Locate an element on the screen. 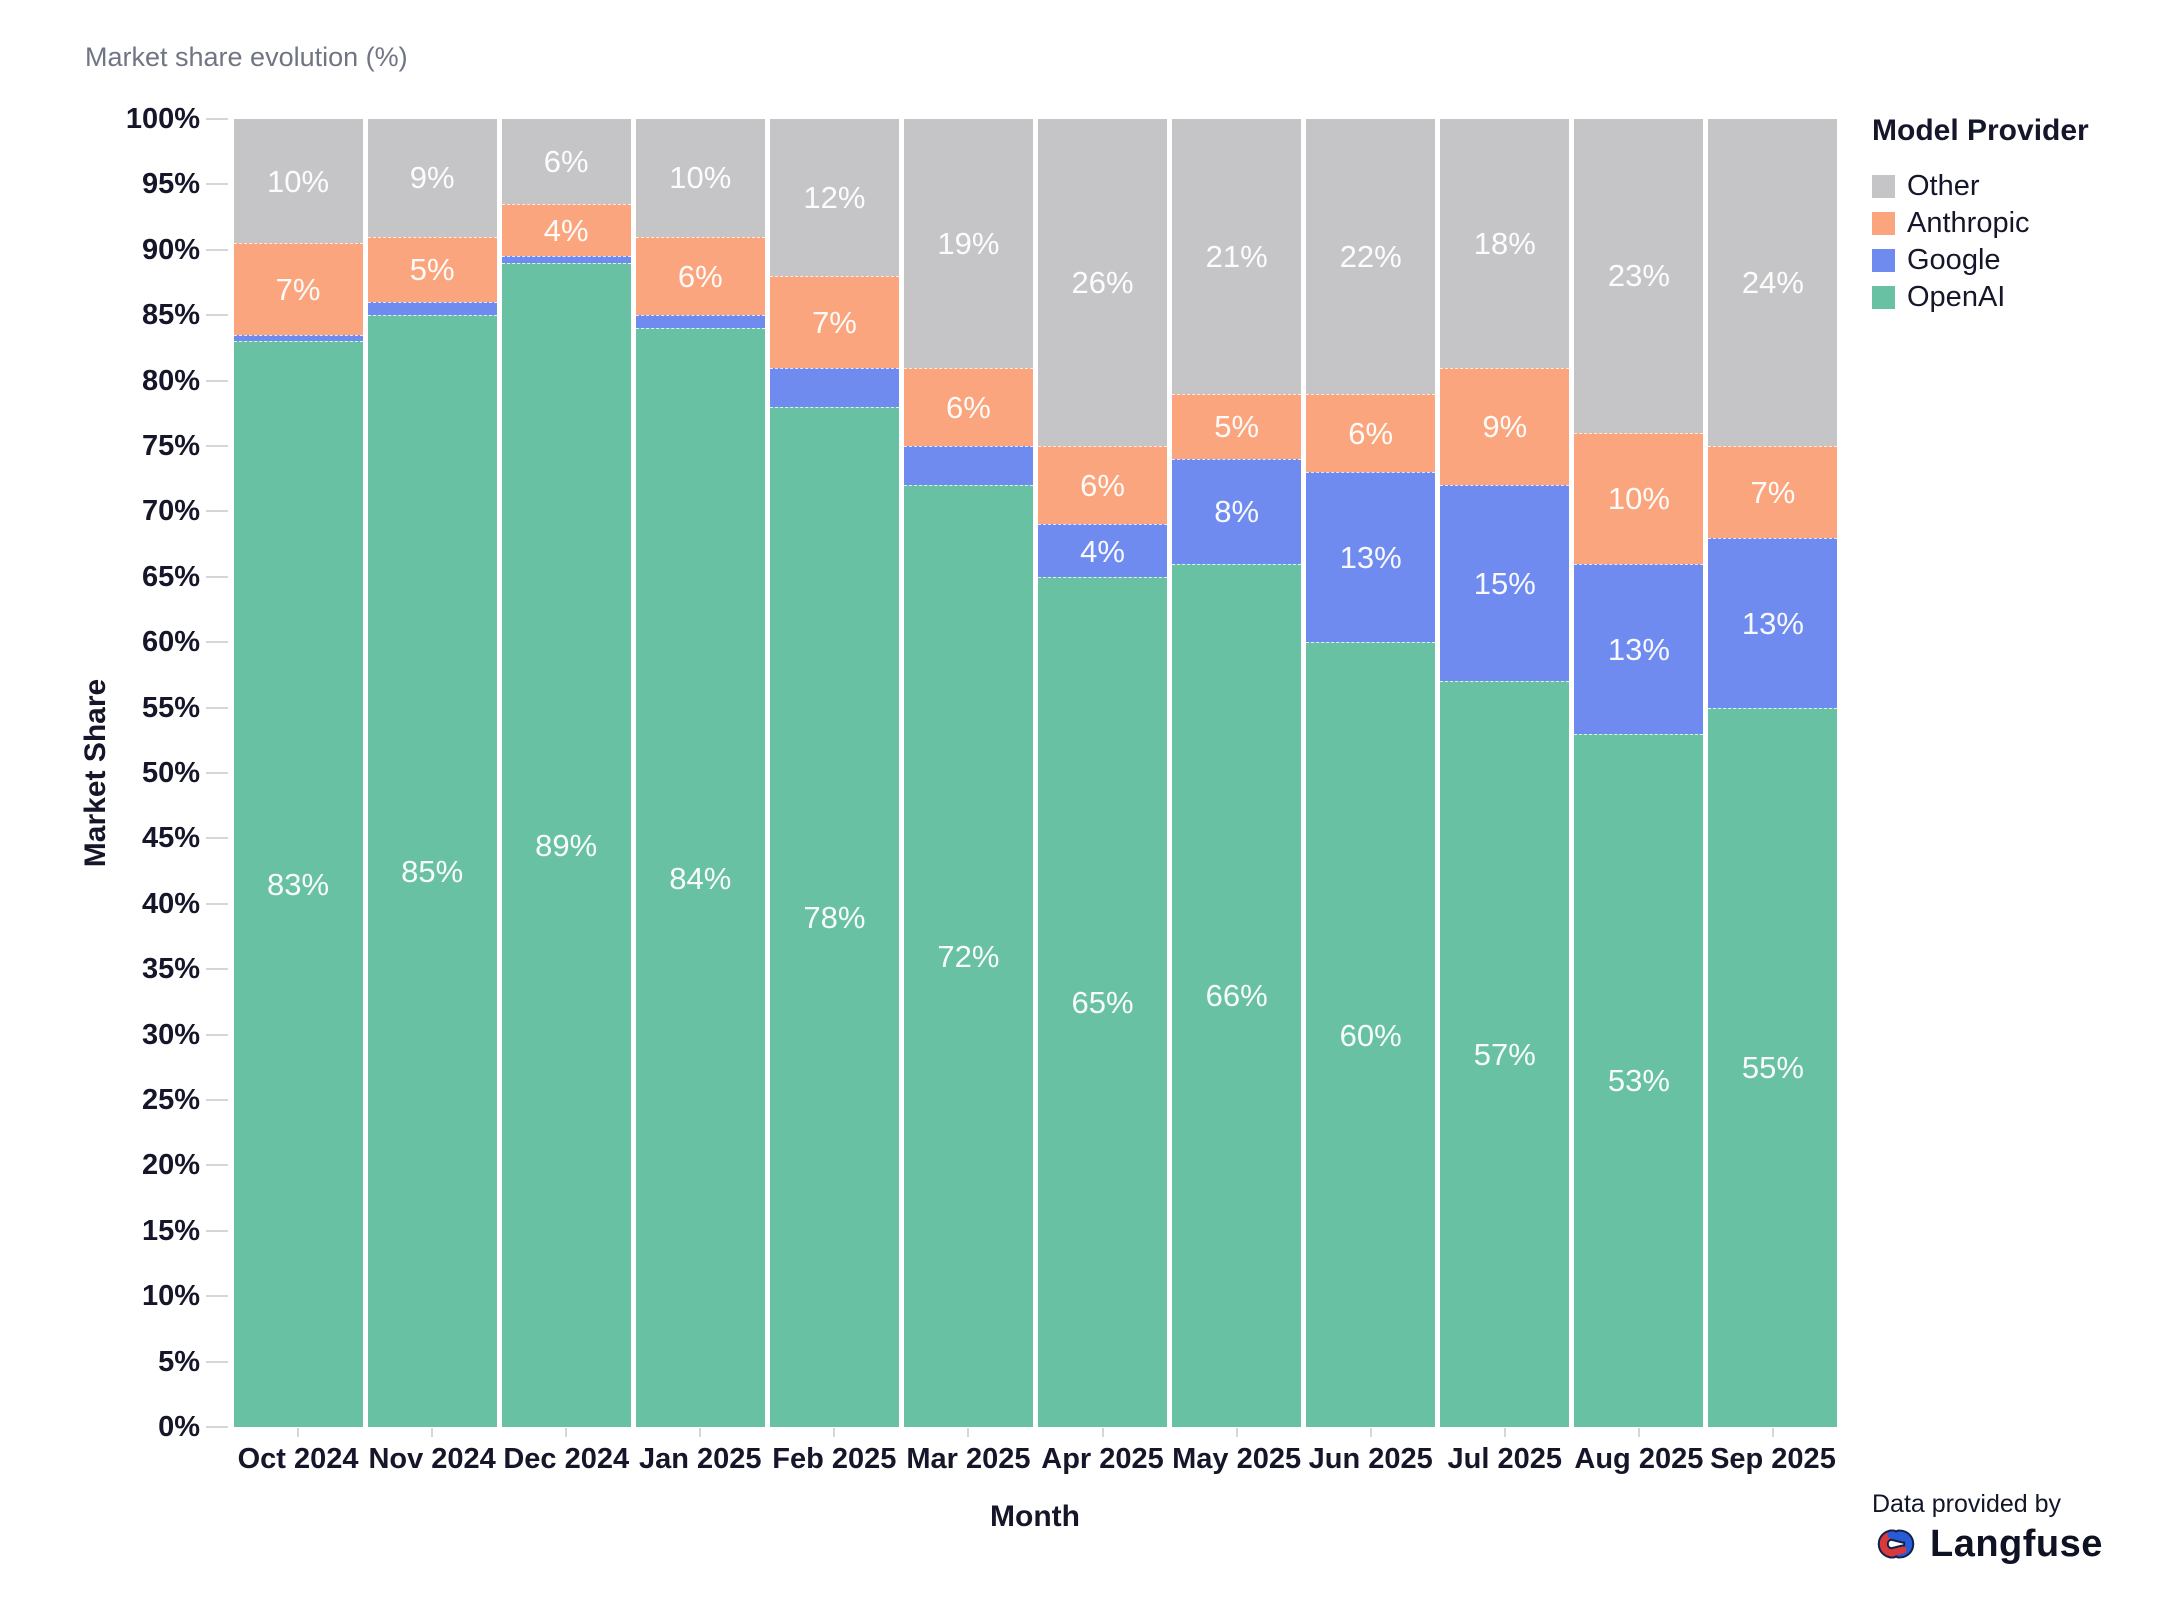  bar-value-label: 18% is located at coordinates (1504, 243).